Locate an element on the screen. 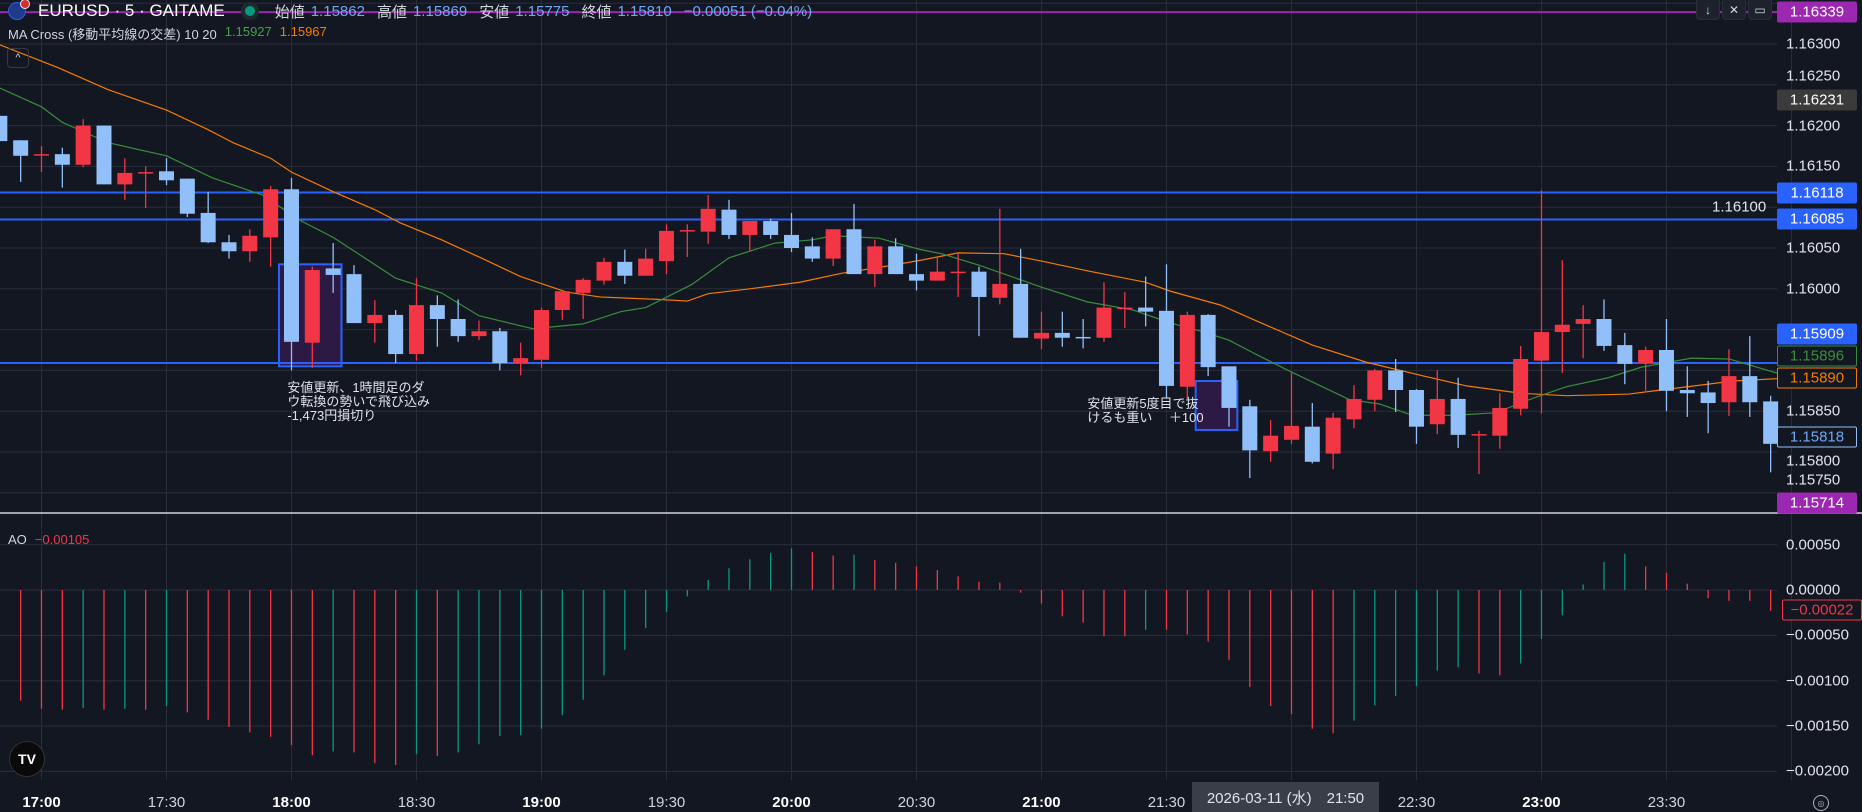  maximize-pane-button: ▭ is located at coordinates (1760, 10).